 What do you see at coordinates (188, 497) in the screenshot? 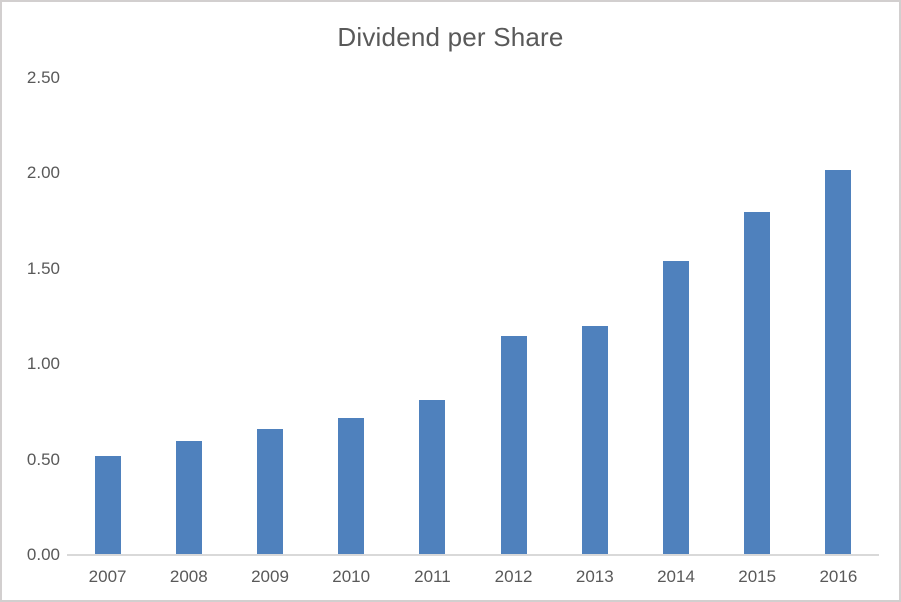
I see `bar-2008` at bounding box center [188, 497].